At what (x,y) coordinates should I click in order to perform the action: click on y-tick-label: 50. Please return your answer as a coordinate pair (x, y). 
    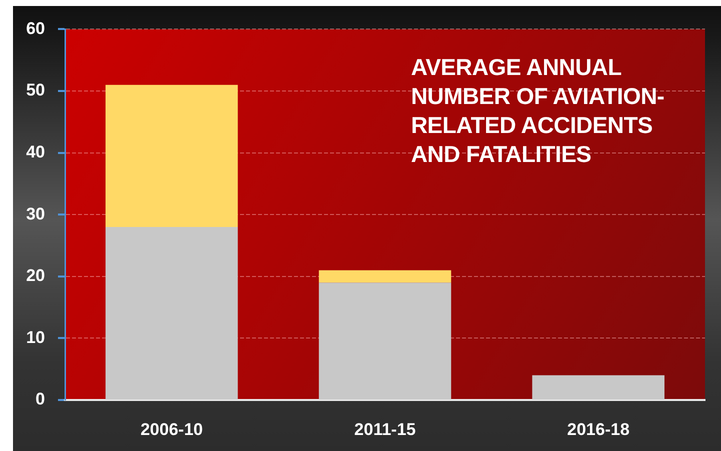
    Looking at the image, I should click on (35, 90).